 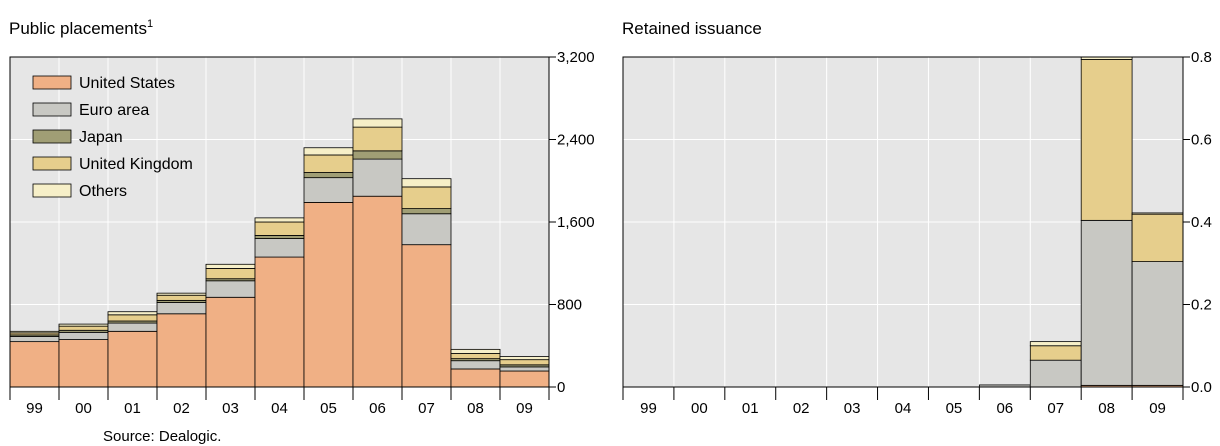 What do you see at coordinates (136, 164) in the screenshot?
I see `legend-label-united-kingdom: United Kingdom` at bounding box center [136, 164].